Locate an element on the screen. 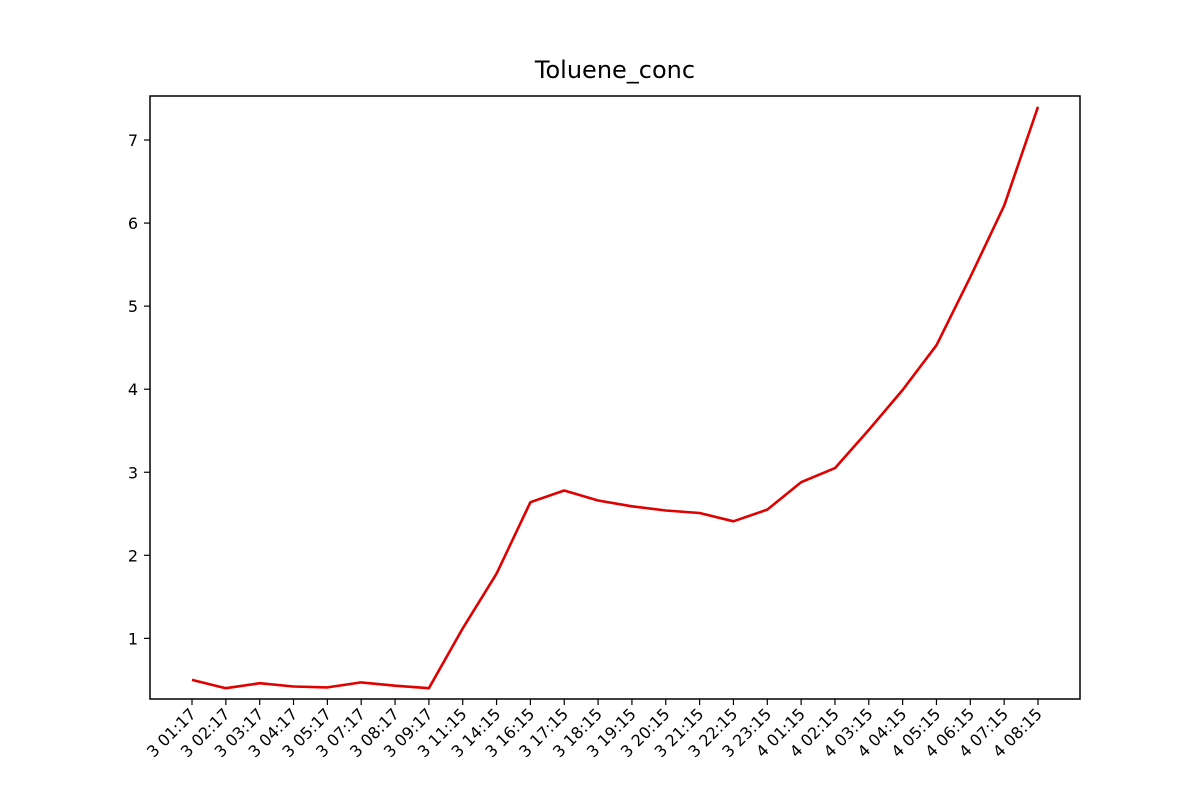  chart-title: Toluene_conc is located at coordinates (614, 70).